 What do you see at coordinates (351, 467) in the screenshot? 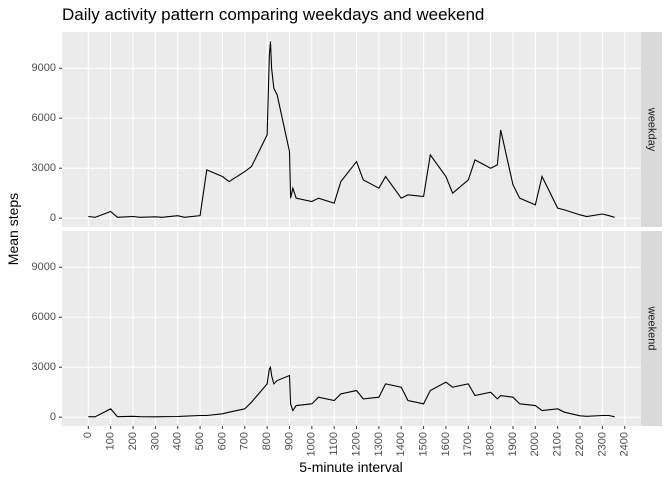
I see `x-axis-label: 5-minute interval` at bounding box center [351, 467].